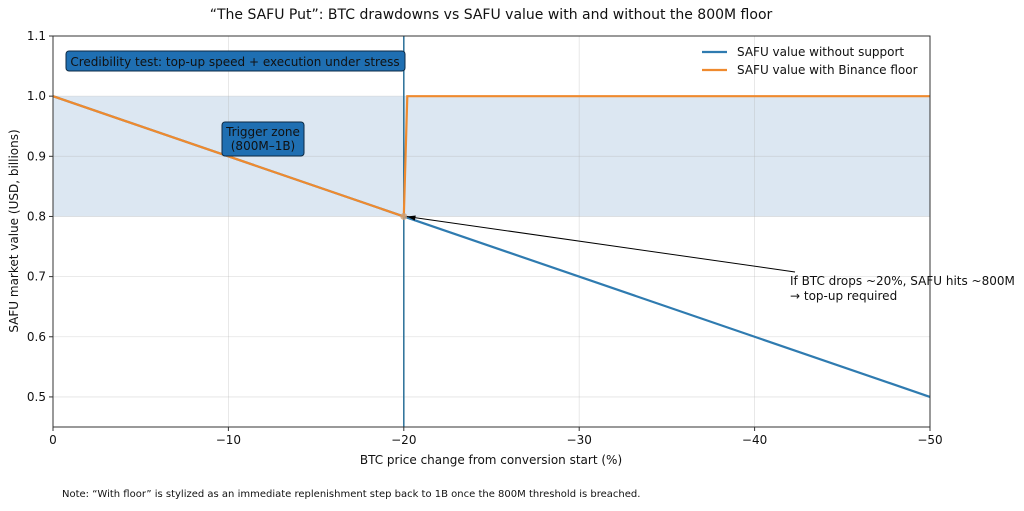 The height and width of the screenshot is (511, 1024). Describe the element at coordinates (843, 296) in the screenshot. I see `drop-annotation-line2: → top-up required` at that location.